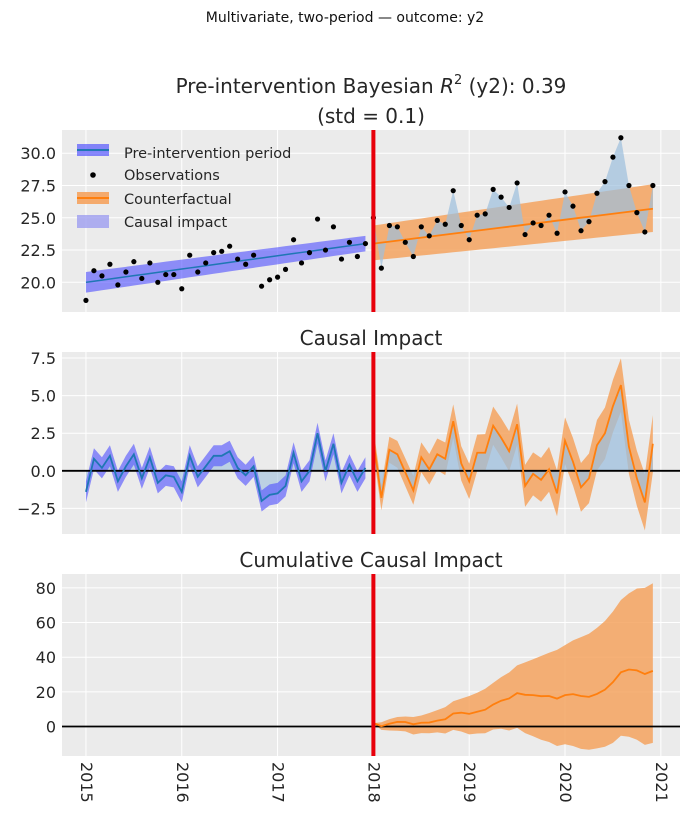  Describe the element at coordinates (226, 468) in the screenshot. I see `impact-line-pre` at that location.